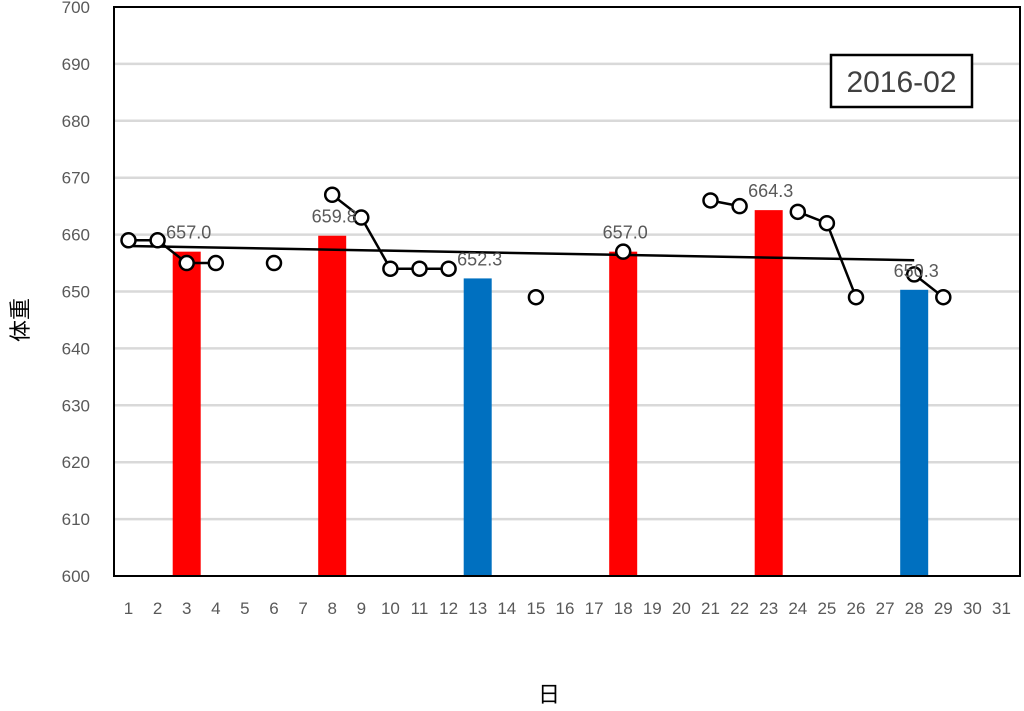 This screenshot has height=711, width=1024. I want to click on trendline-layer, so click(521, 253).